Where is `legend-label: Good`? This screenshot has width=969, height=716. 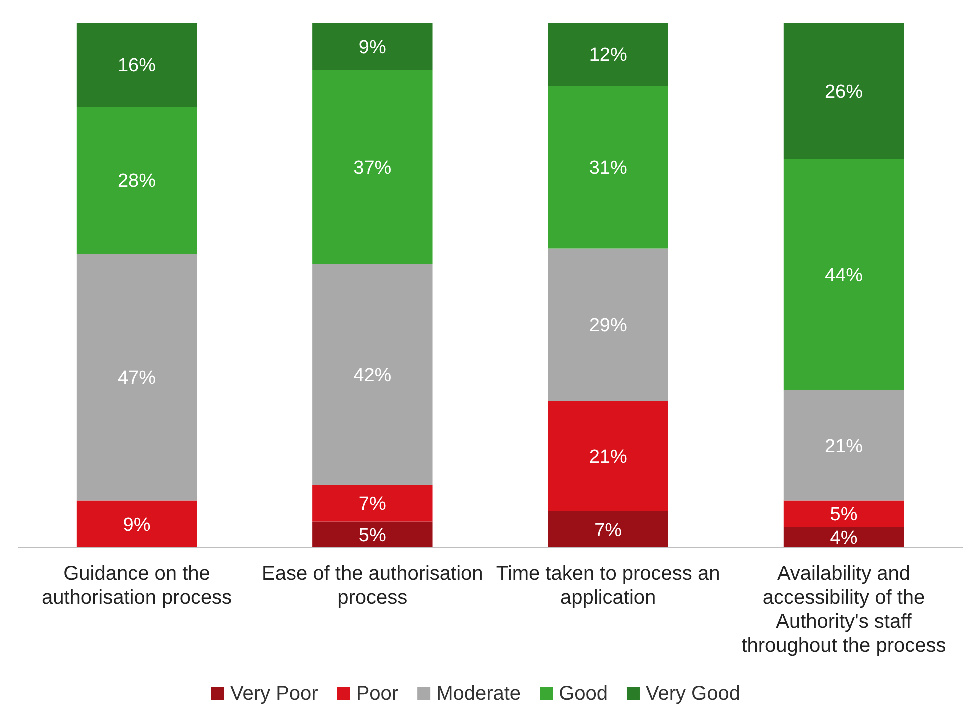
legend-label: Good is located at coordinates (583, 694).